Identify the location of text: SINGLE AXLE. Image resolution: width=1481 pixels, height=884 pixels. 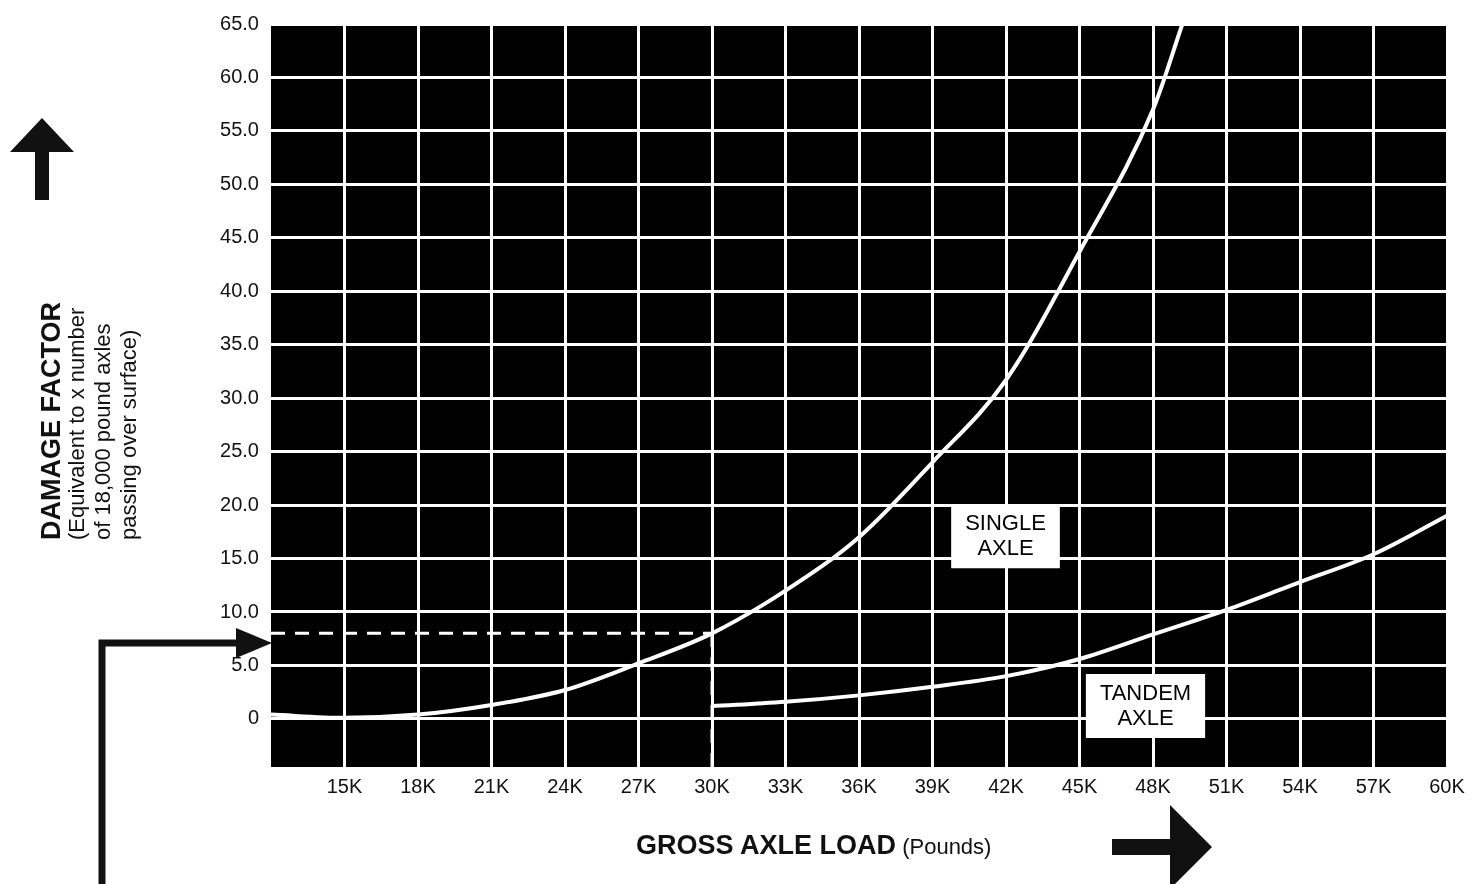
(1005, 534).